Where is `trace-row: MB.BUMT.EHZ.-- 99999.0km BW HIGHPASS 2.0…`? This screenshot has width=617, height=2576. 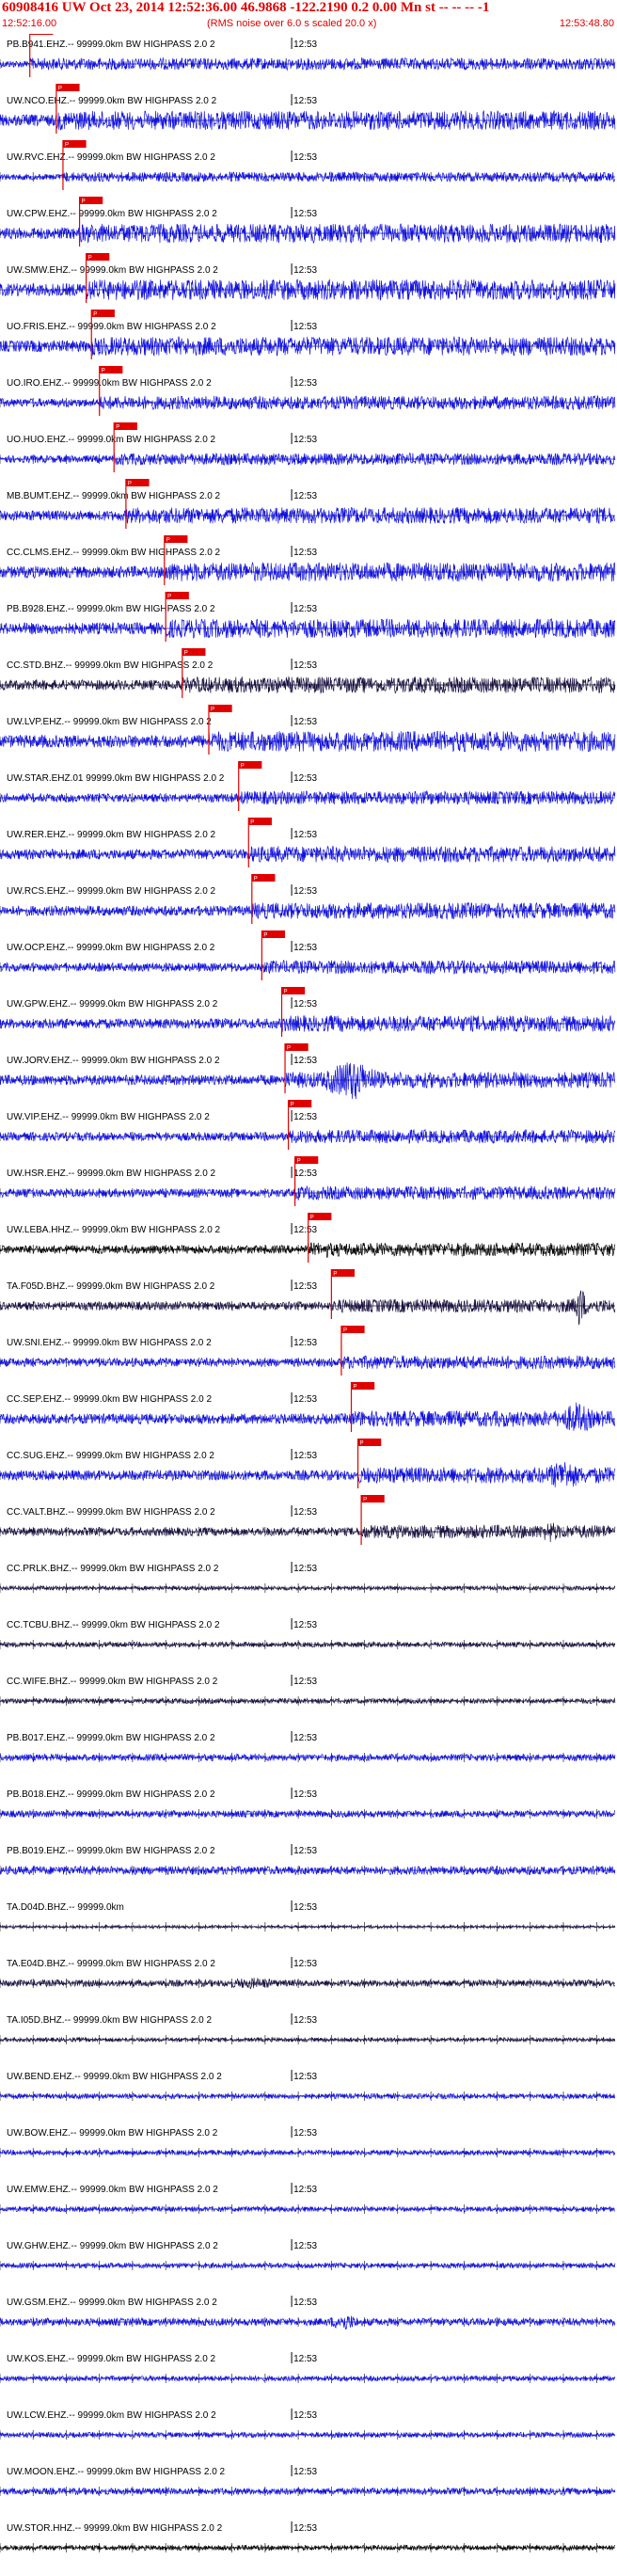 trace-row: MB.BUMT.EHZ.-- 99999.0km BW HIGHPASS 2.0… is located at coordinates (308, 504).